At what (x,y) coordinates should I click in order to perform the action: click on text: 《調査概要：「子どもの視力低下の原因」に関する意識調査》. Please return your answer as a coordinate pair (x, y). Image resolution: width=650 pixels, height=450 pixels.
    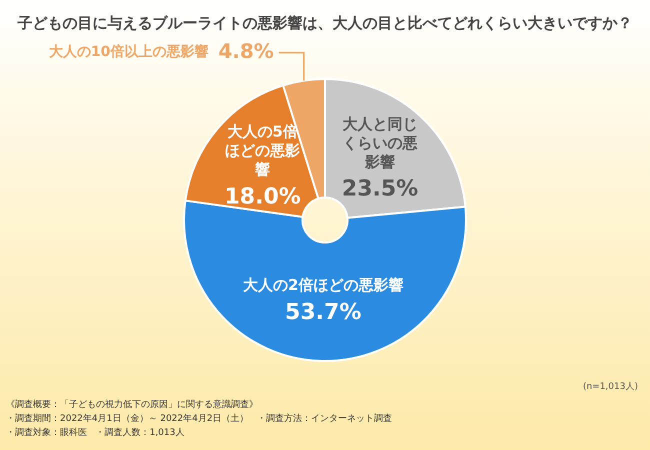
    Looking at the image, I should click on (132, 405).